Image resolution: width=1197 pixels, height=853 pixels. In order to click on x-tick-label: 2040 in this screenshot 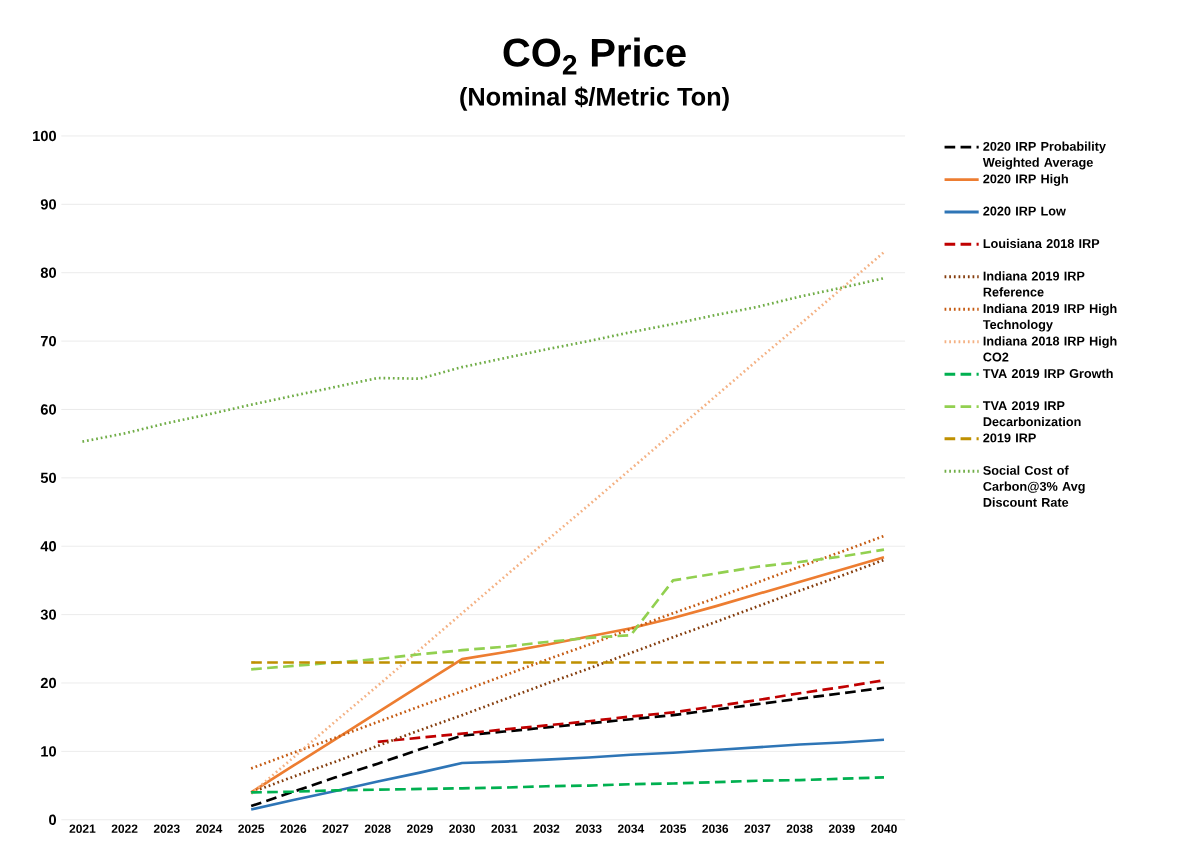, I will do `click(884, 828)`.